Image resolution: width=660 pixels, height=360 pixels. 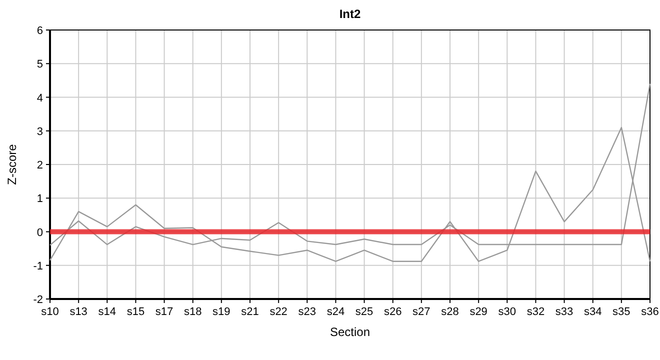 I want to click on x-tick-label: s25, so click(x=364, y=312).